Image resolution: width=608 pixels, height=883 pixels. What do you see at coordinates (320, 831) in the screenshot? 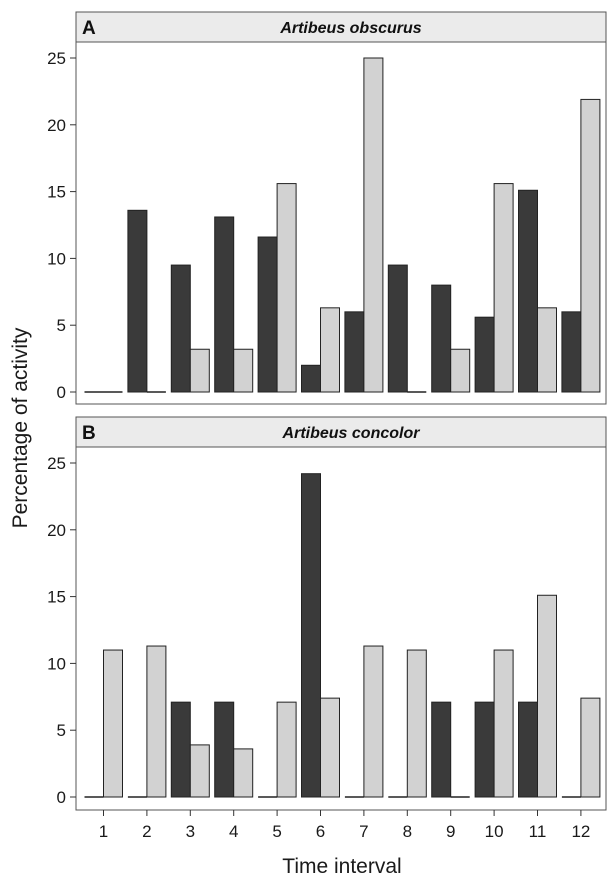
I see `x-tick-label: 6` at bounding box center [320, 831].